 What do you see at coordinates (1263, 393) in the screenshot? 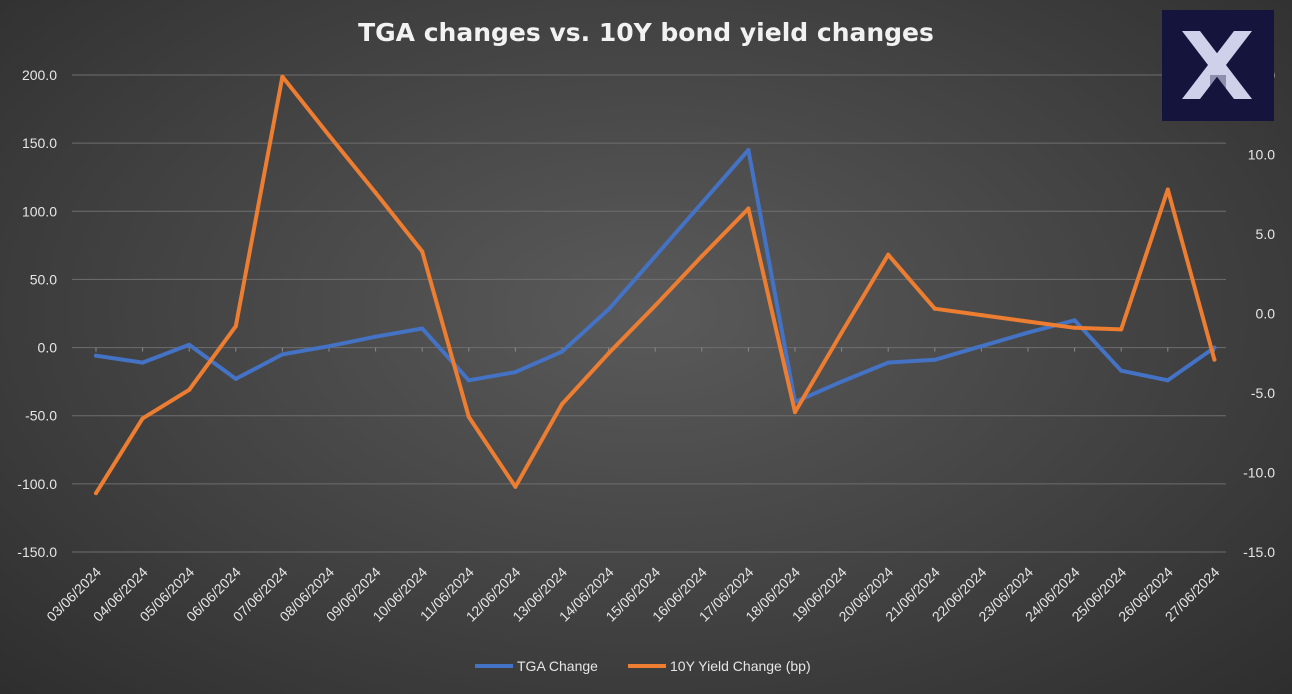
I see `right-tick-label: -5.0` at bounding box center [1263, 393].